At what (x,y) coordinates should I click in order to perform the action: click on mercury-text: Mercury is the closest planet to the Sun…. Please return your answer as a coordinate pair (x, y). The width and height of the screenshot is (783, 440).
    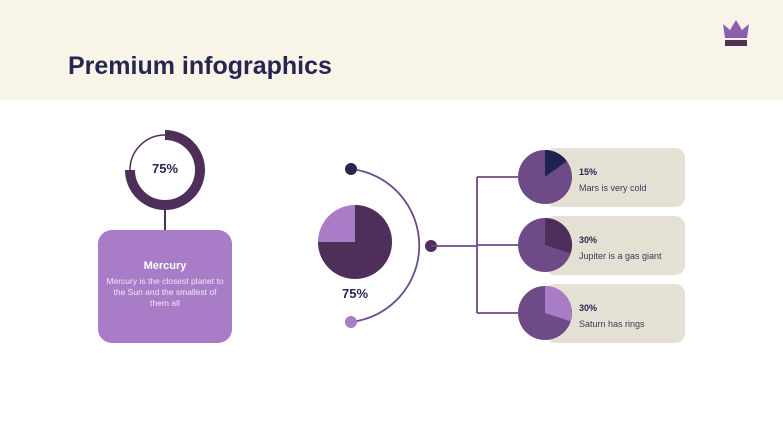
    Looking at the image, I should click on (165, 292).